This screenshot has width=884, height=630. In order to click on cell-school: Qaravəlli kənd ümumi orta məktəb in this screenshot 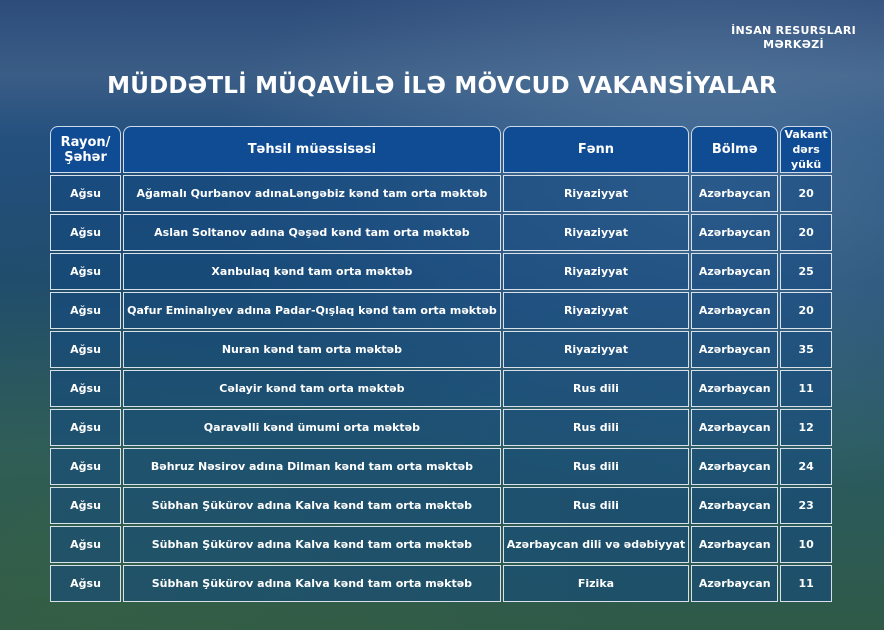, I will do `click(312, 427)`.